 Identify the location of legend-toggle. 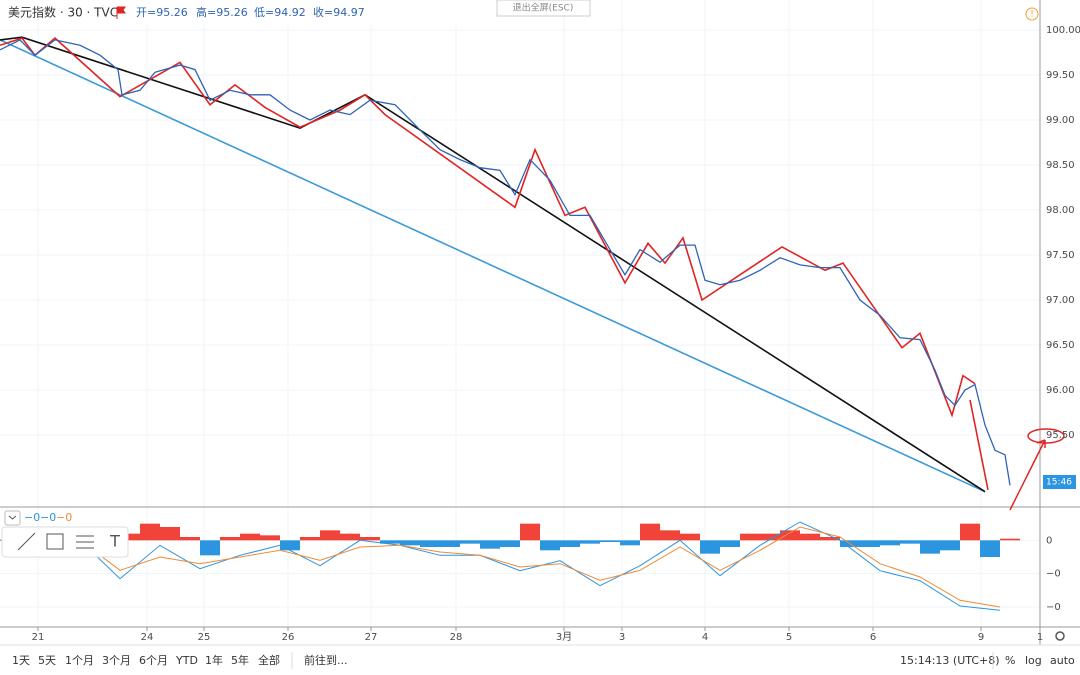
(12, 518).